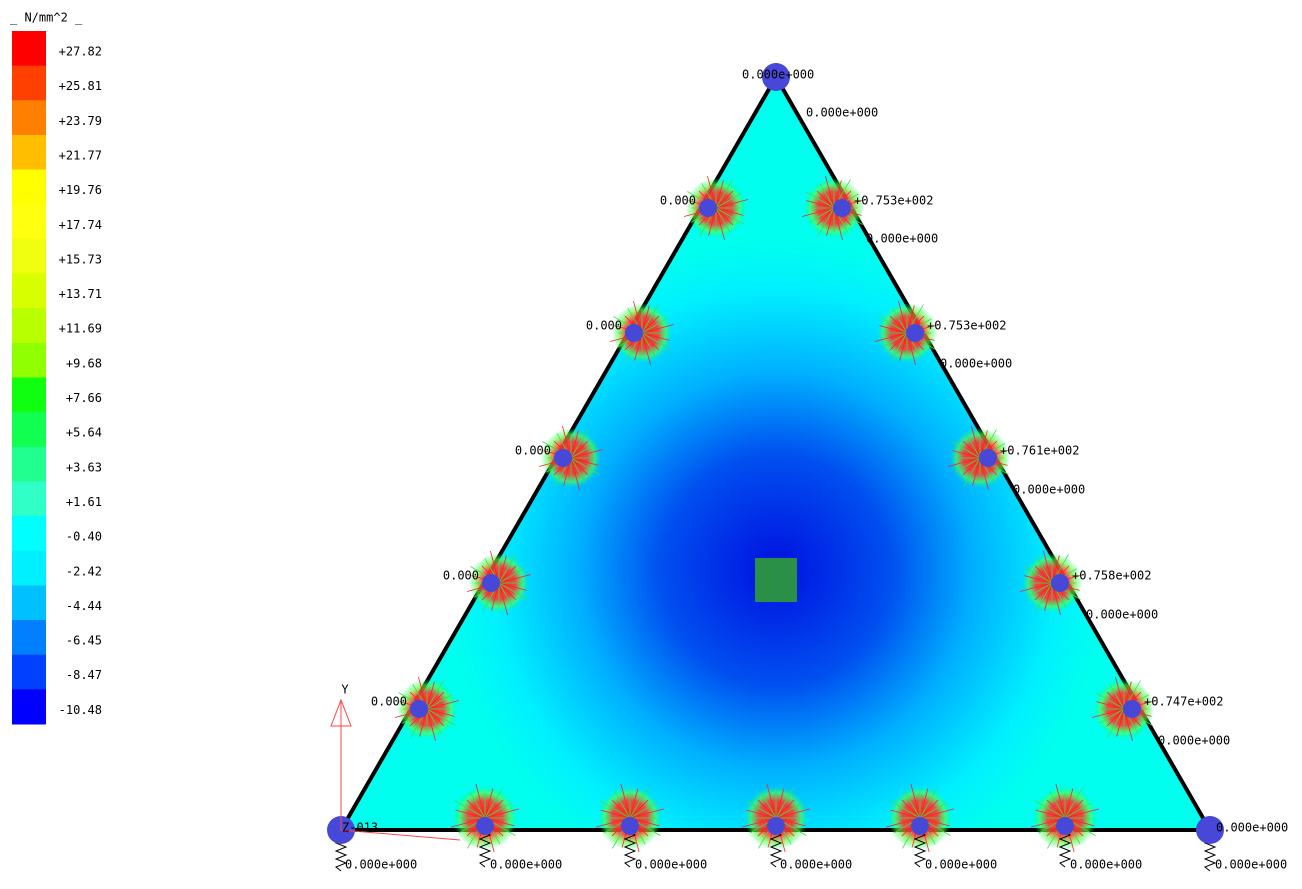 The height and width of the screenshot is (889, 1302). What do you see at coordinates (395, 762) in the screenshot?
I see `axis-triad: Y Z-013` at bounding box center [395, 762].